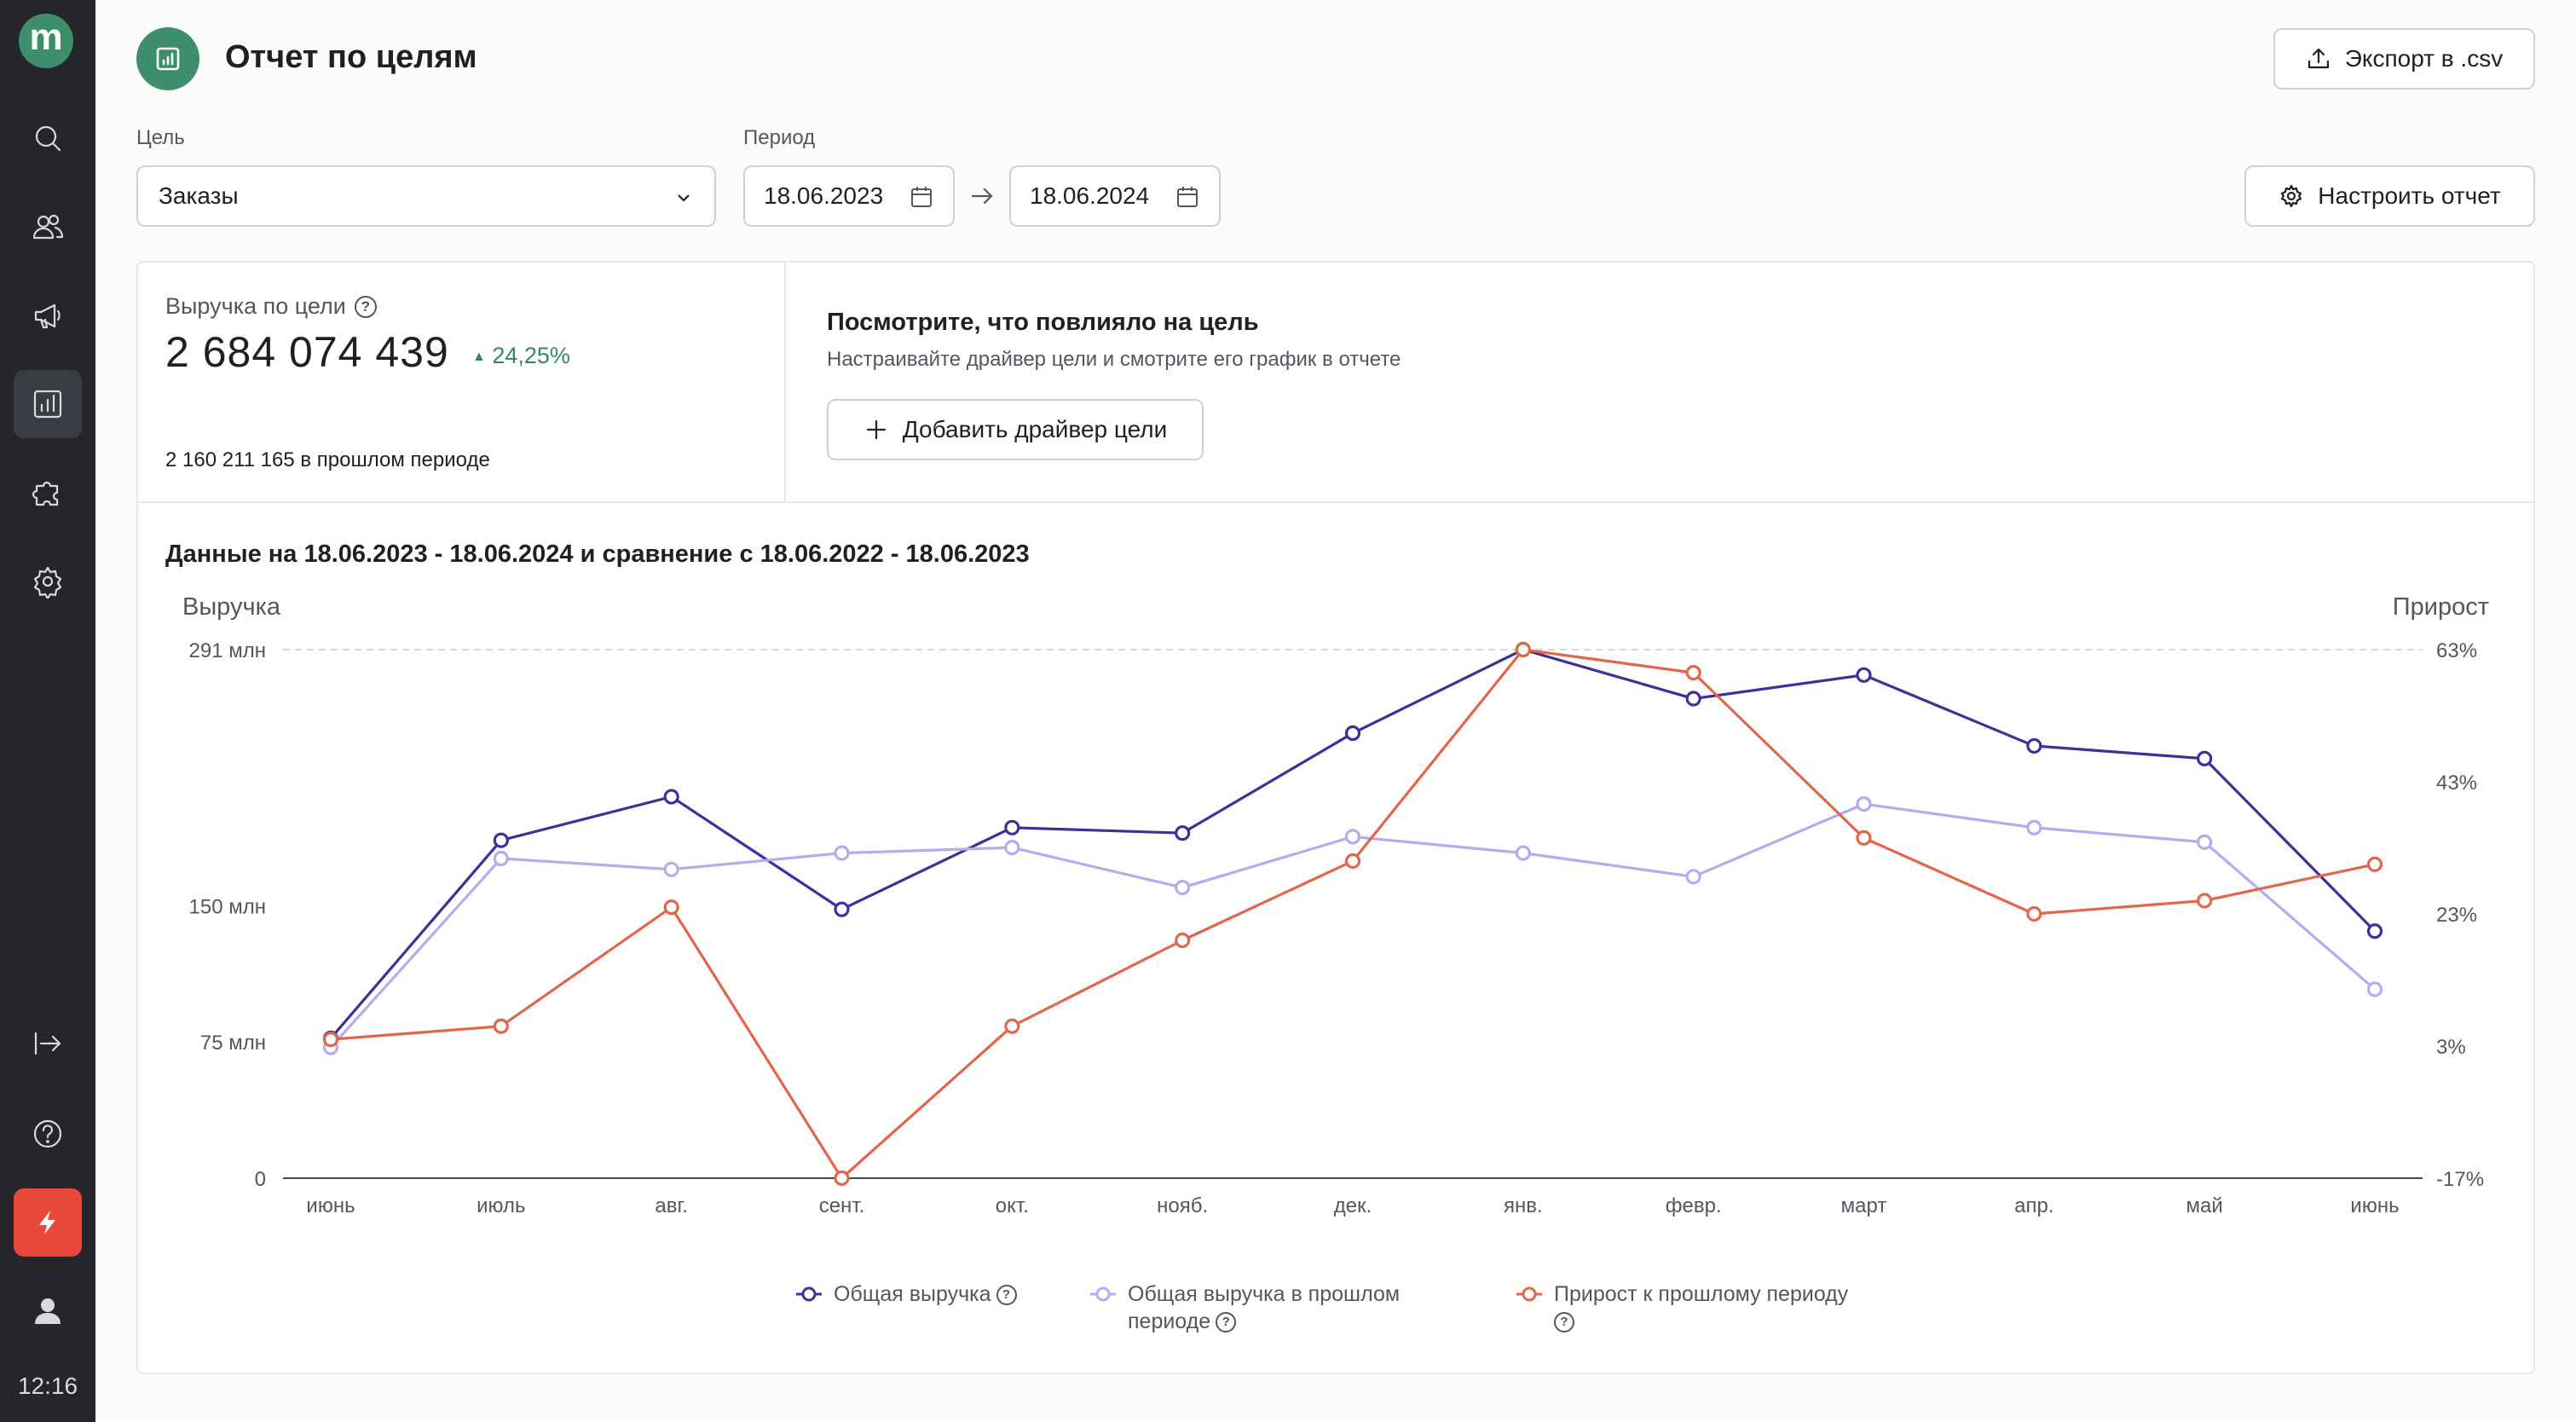 The height and width of the screenshot is (1422, 2576). I want to click on right-axis-title: Прирост, so click(2440, 607).